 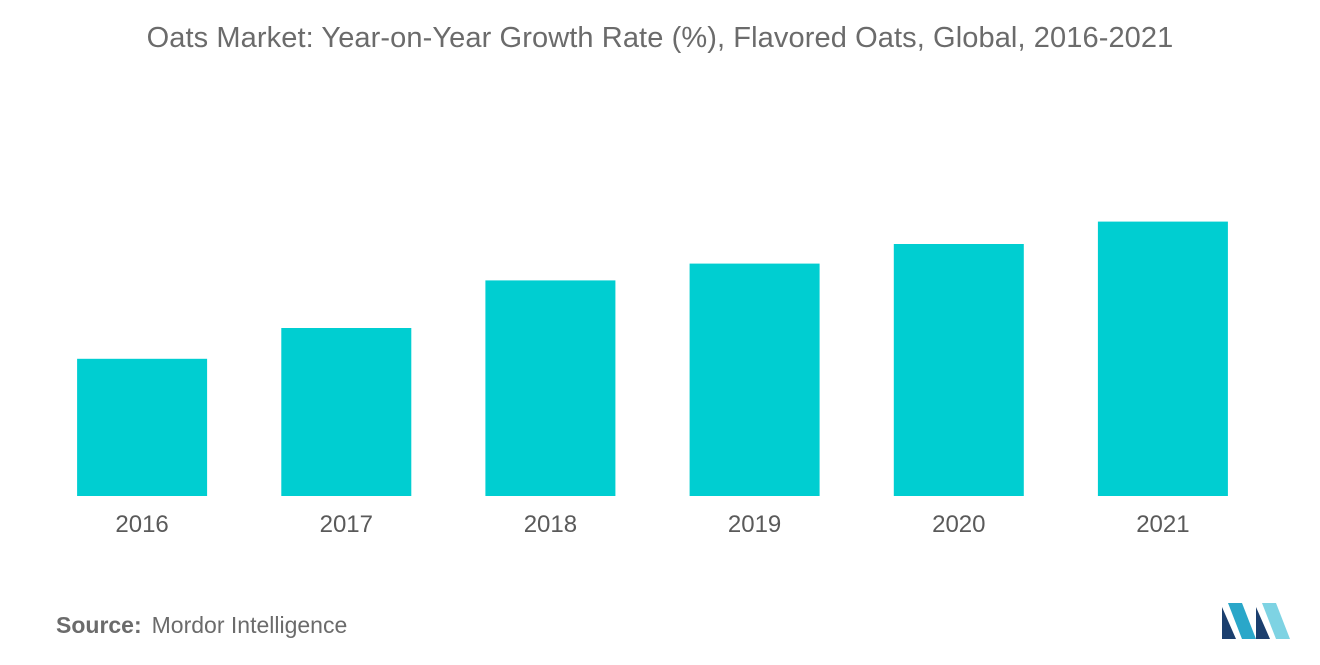 I want to click on source-note: Source: Mordor Intelligence, so click(x=201, y=625).